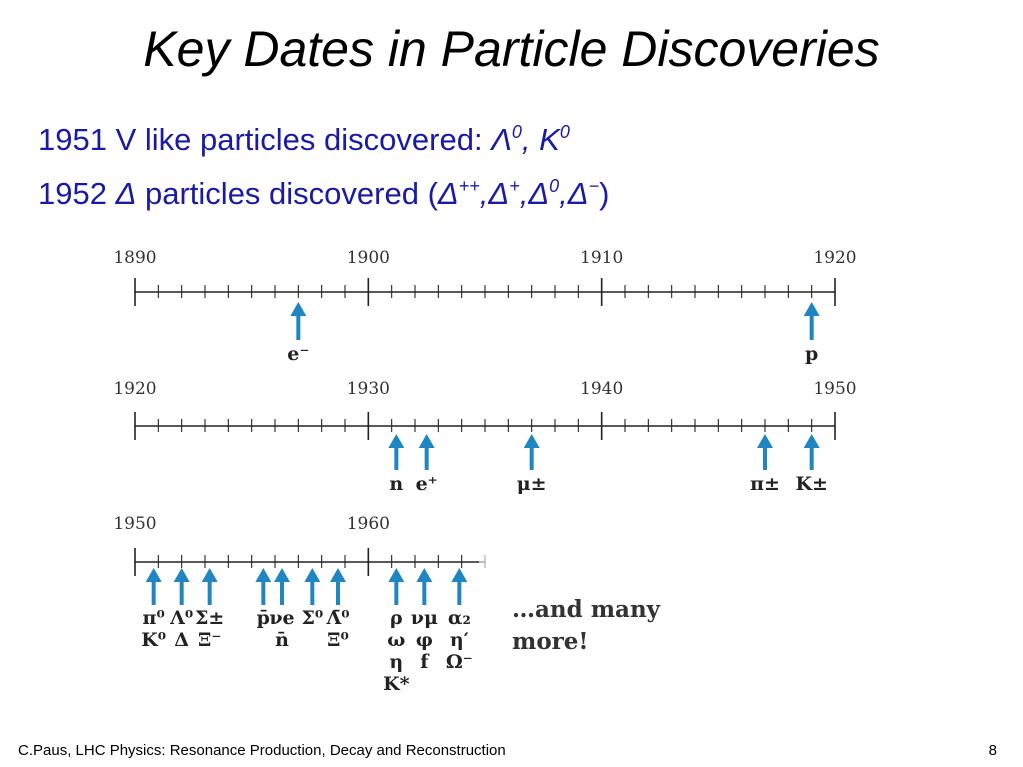  Describe the element at coordinates (539, 193) in the screenshot. I see `delta-0: Δ` at that location.